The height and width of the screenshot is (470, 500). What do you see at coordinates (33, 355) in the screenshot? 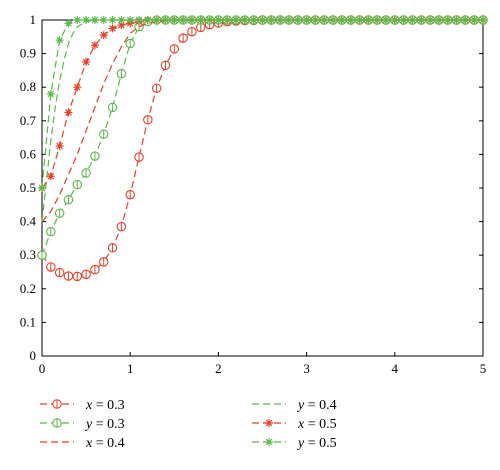
I see `y-tick-label: 0` at bounding box center [33, 355].